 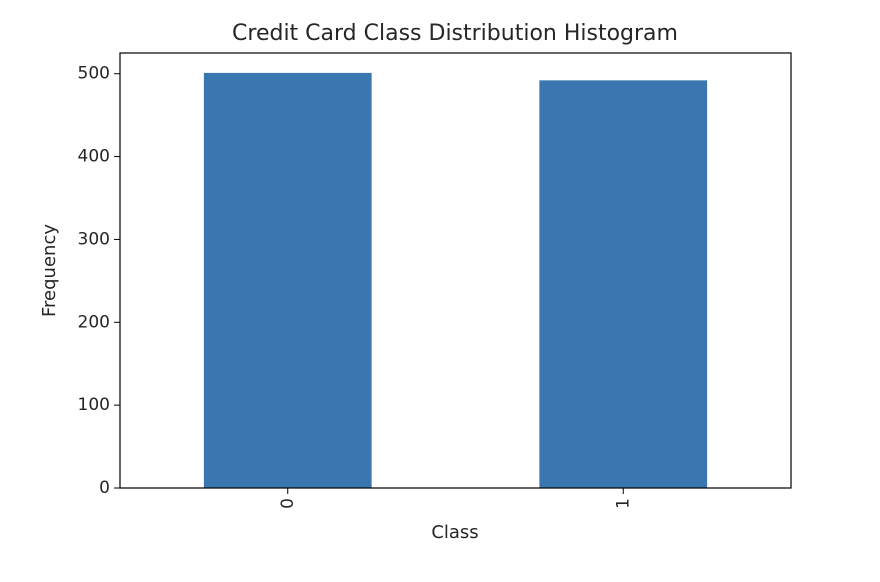 What do you see at coordinates (94, 405) in the screenshot?
I see `y-tick-label: 100` at bounding box center [94, 405].